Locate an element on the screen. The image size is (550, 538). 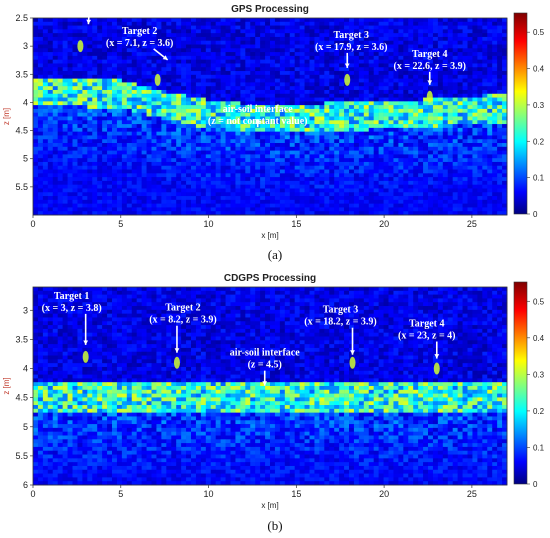
annotation-coords: (x = 23, z = 4) is located at coordinates (427, 336).